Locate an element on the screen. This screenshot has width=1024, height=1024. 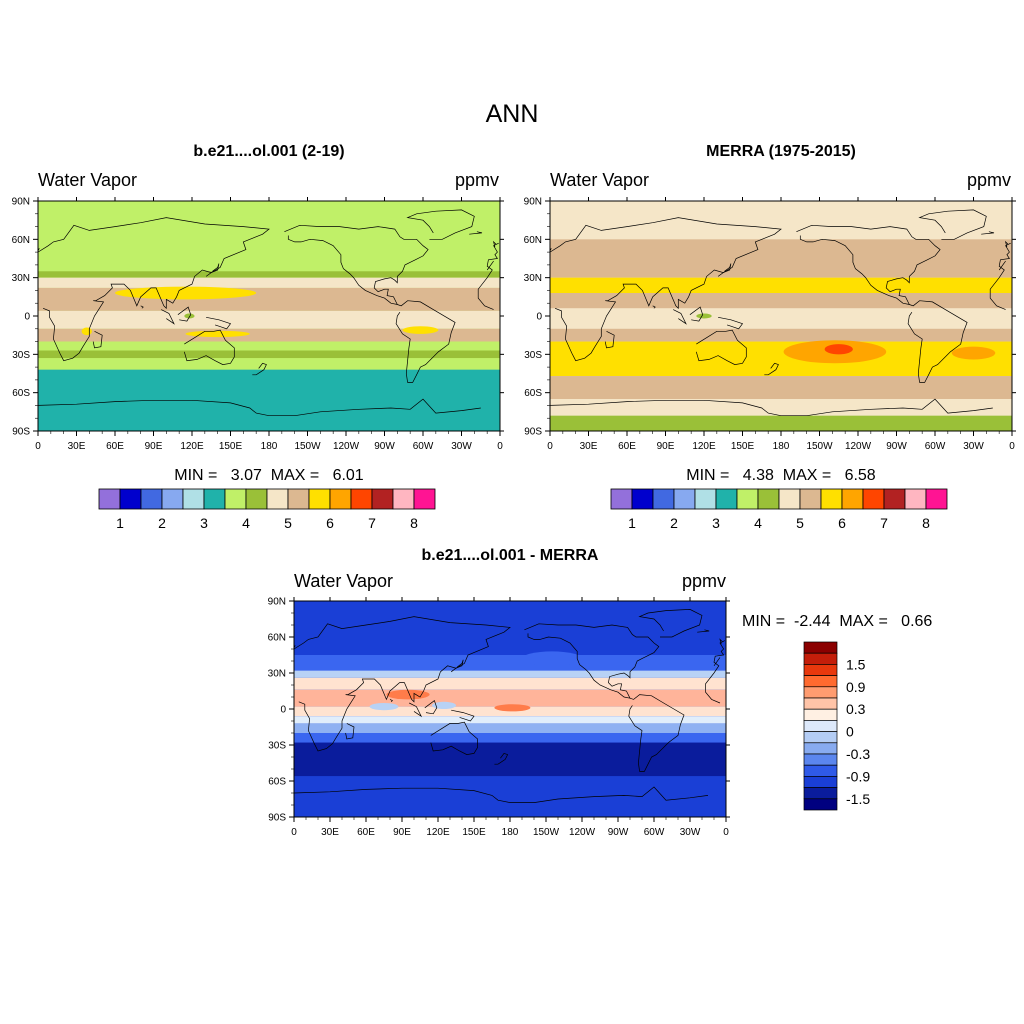
panel-1-colorbar: 1 2 3 4 5 6 7 8 is located at coordinates (267, 509).